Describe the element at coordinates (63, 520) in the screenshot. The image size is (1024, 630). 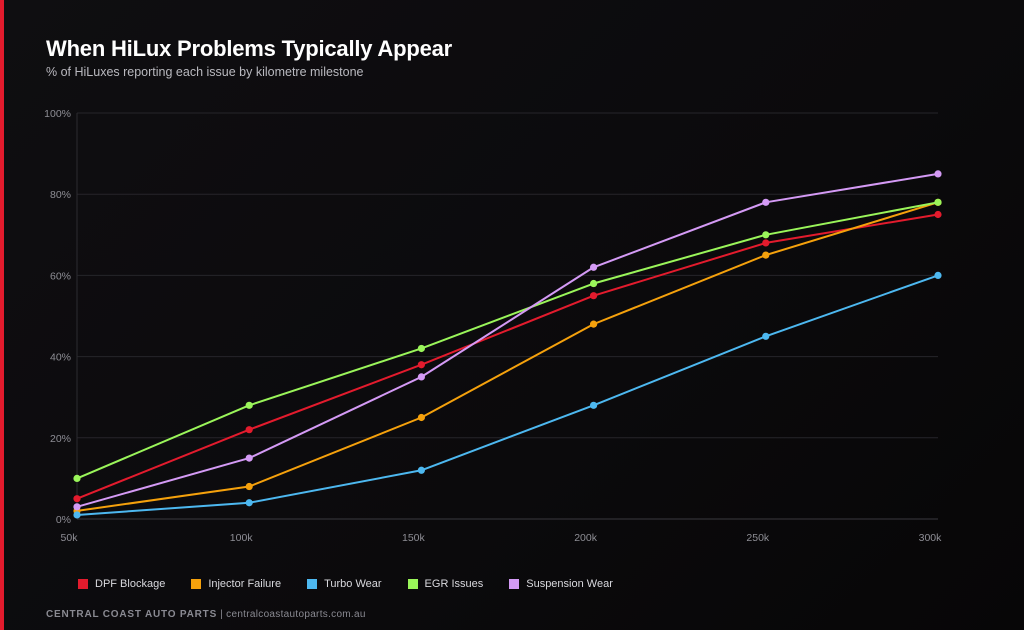
I see `y-tick-label: 0%` at that location.